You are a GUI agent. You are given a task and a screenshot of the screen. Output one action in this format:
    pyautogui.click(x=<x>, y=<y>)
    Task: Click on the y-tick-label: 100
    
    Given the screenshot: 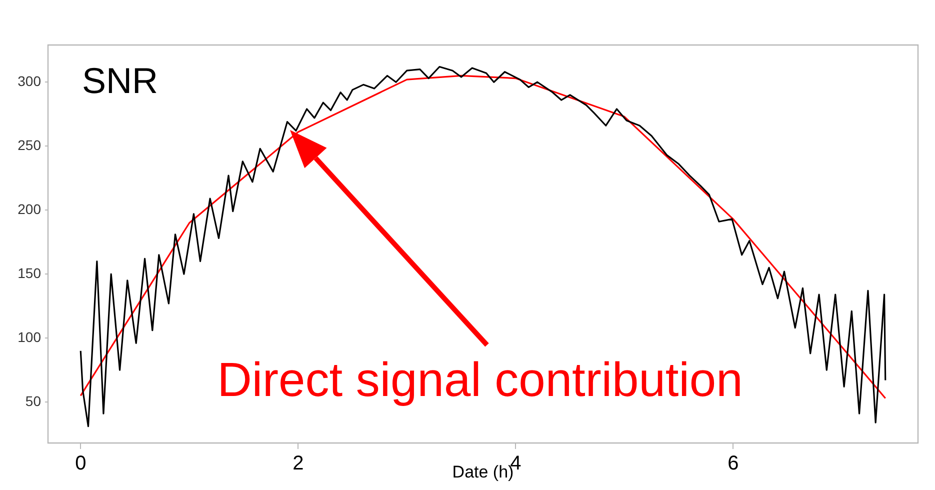 What is the action you would take?
    pyautogui.click(x=30, y=336)
    